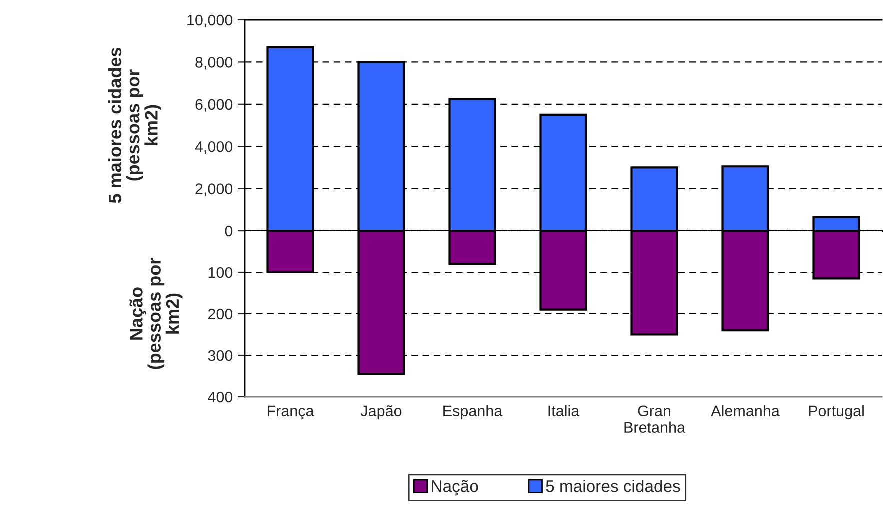  I want to click on y-tick-label: 400, so click(220, 397).